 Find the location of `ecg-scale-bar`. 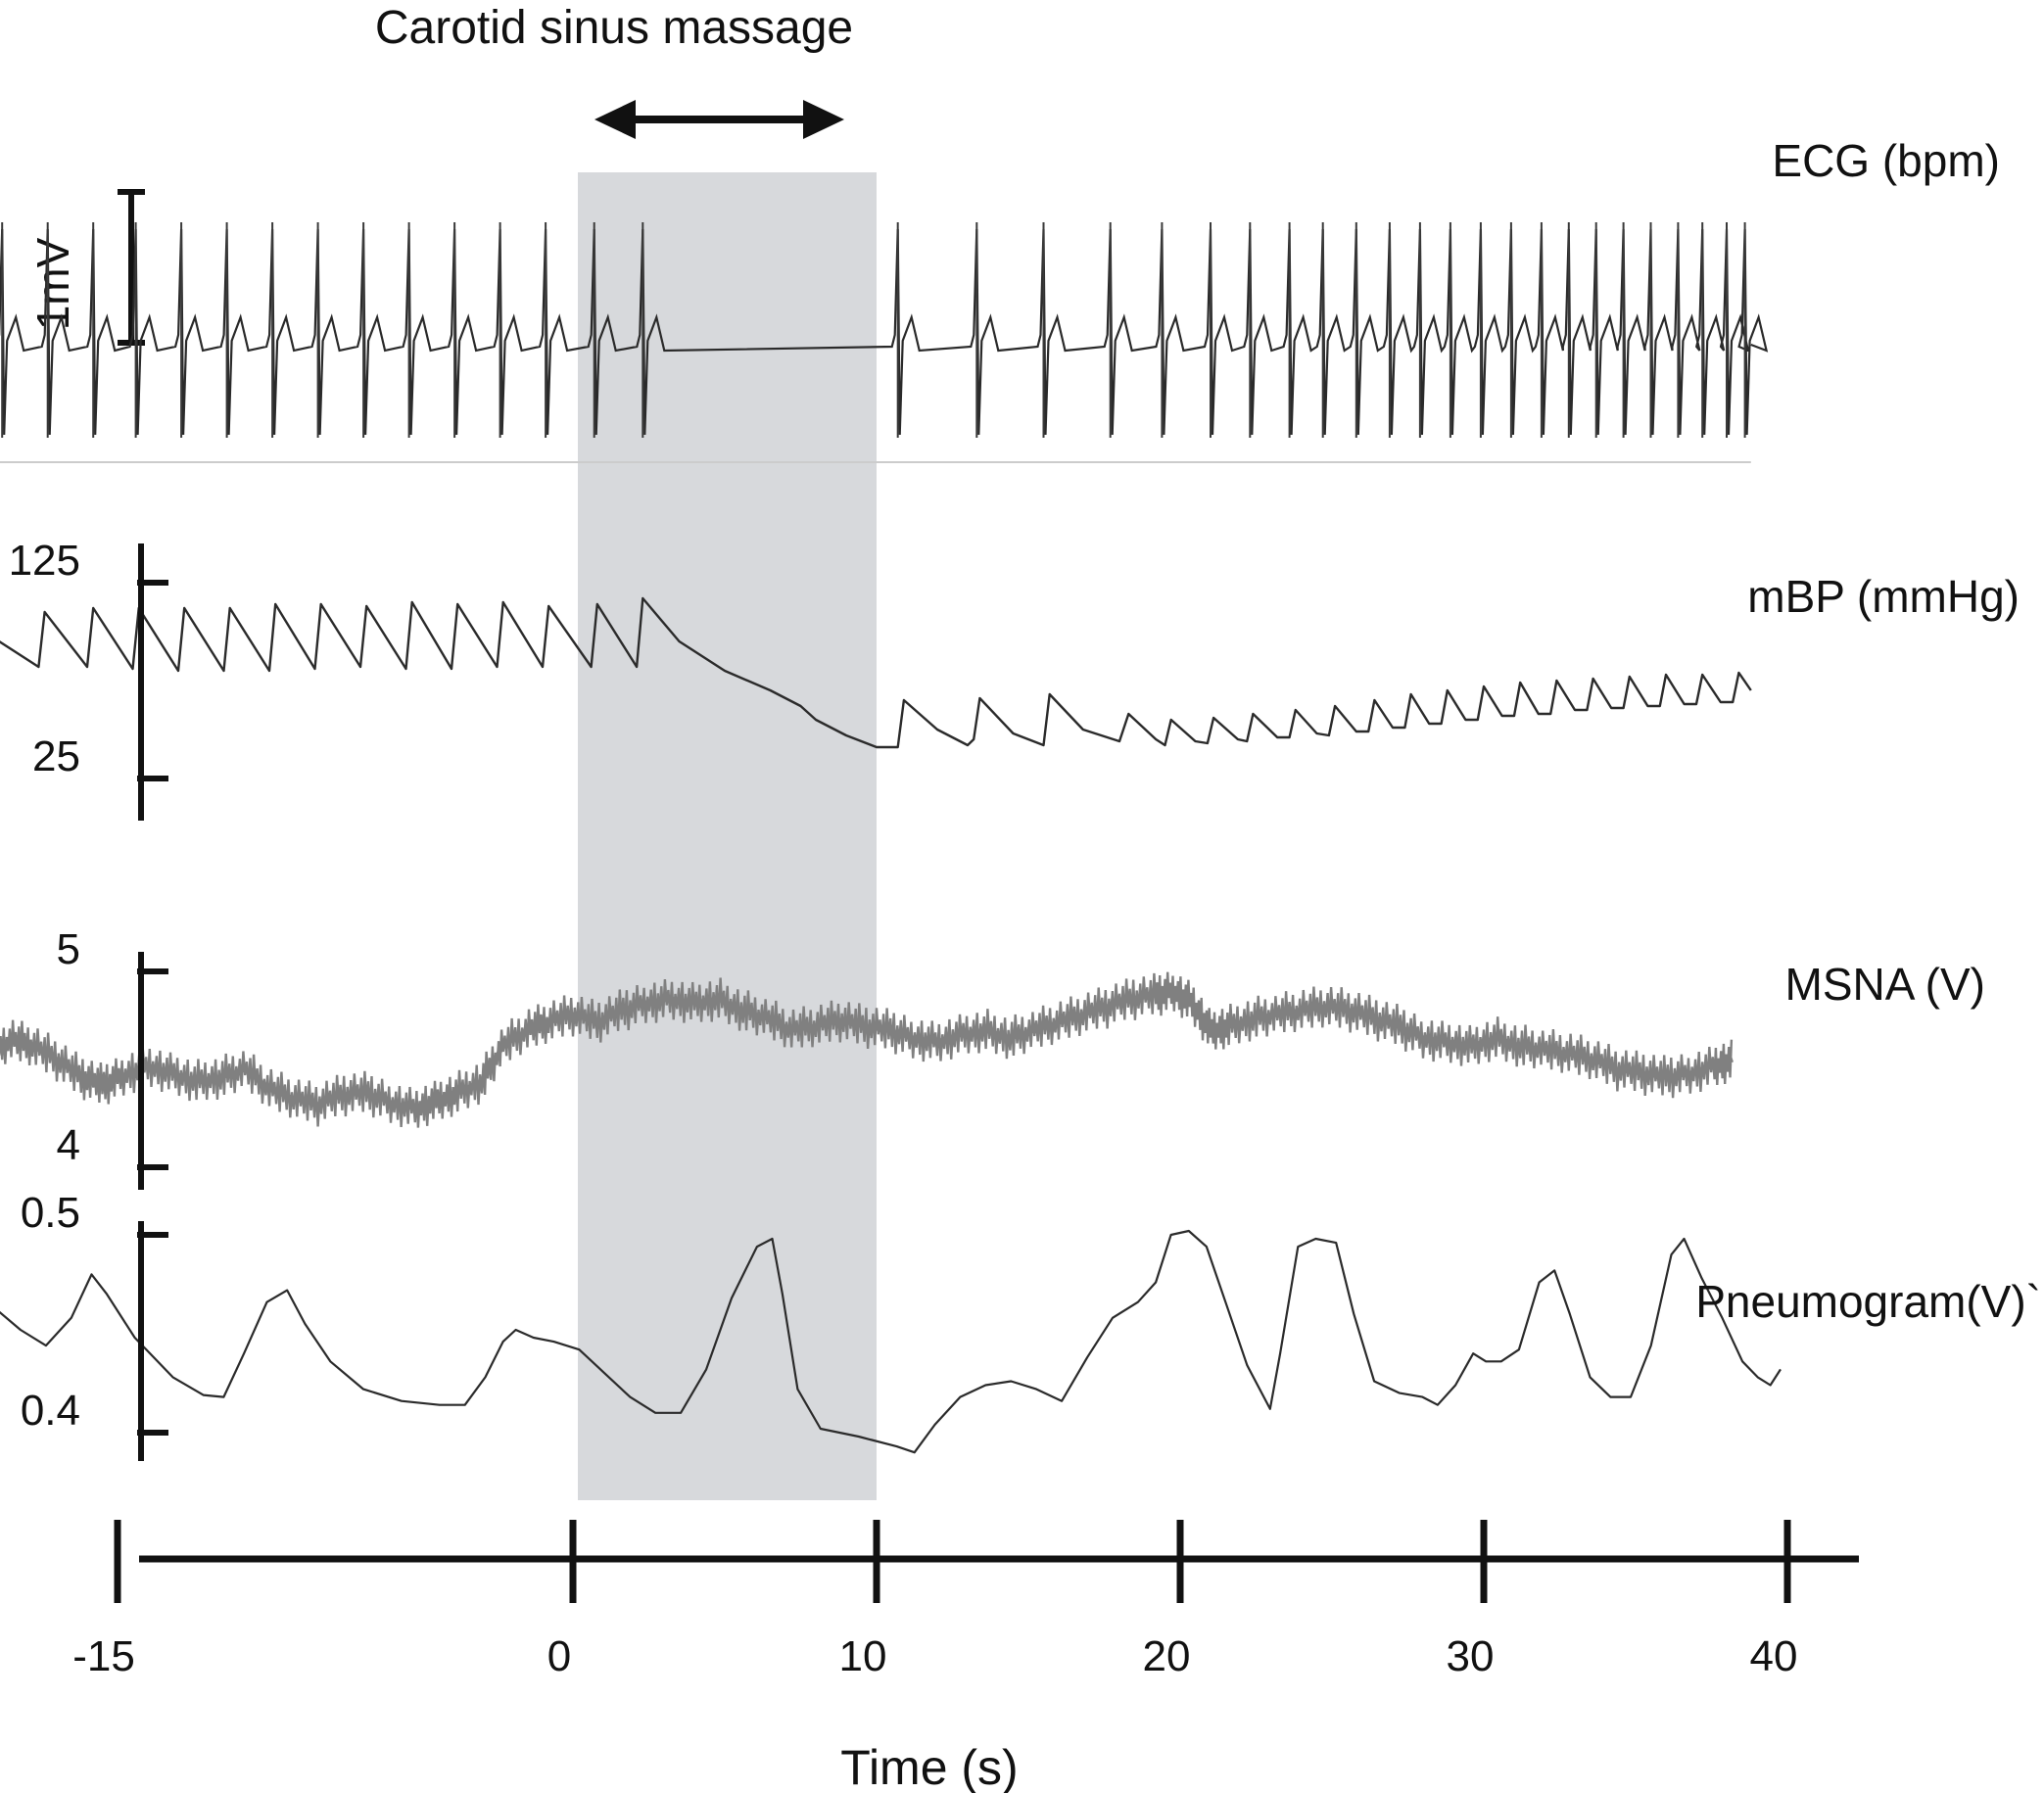

ecg-scale-bar is located at coordinates (132, 268).